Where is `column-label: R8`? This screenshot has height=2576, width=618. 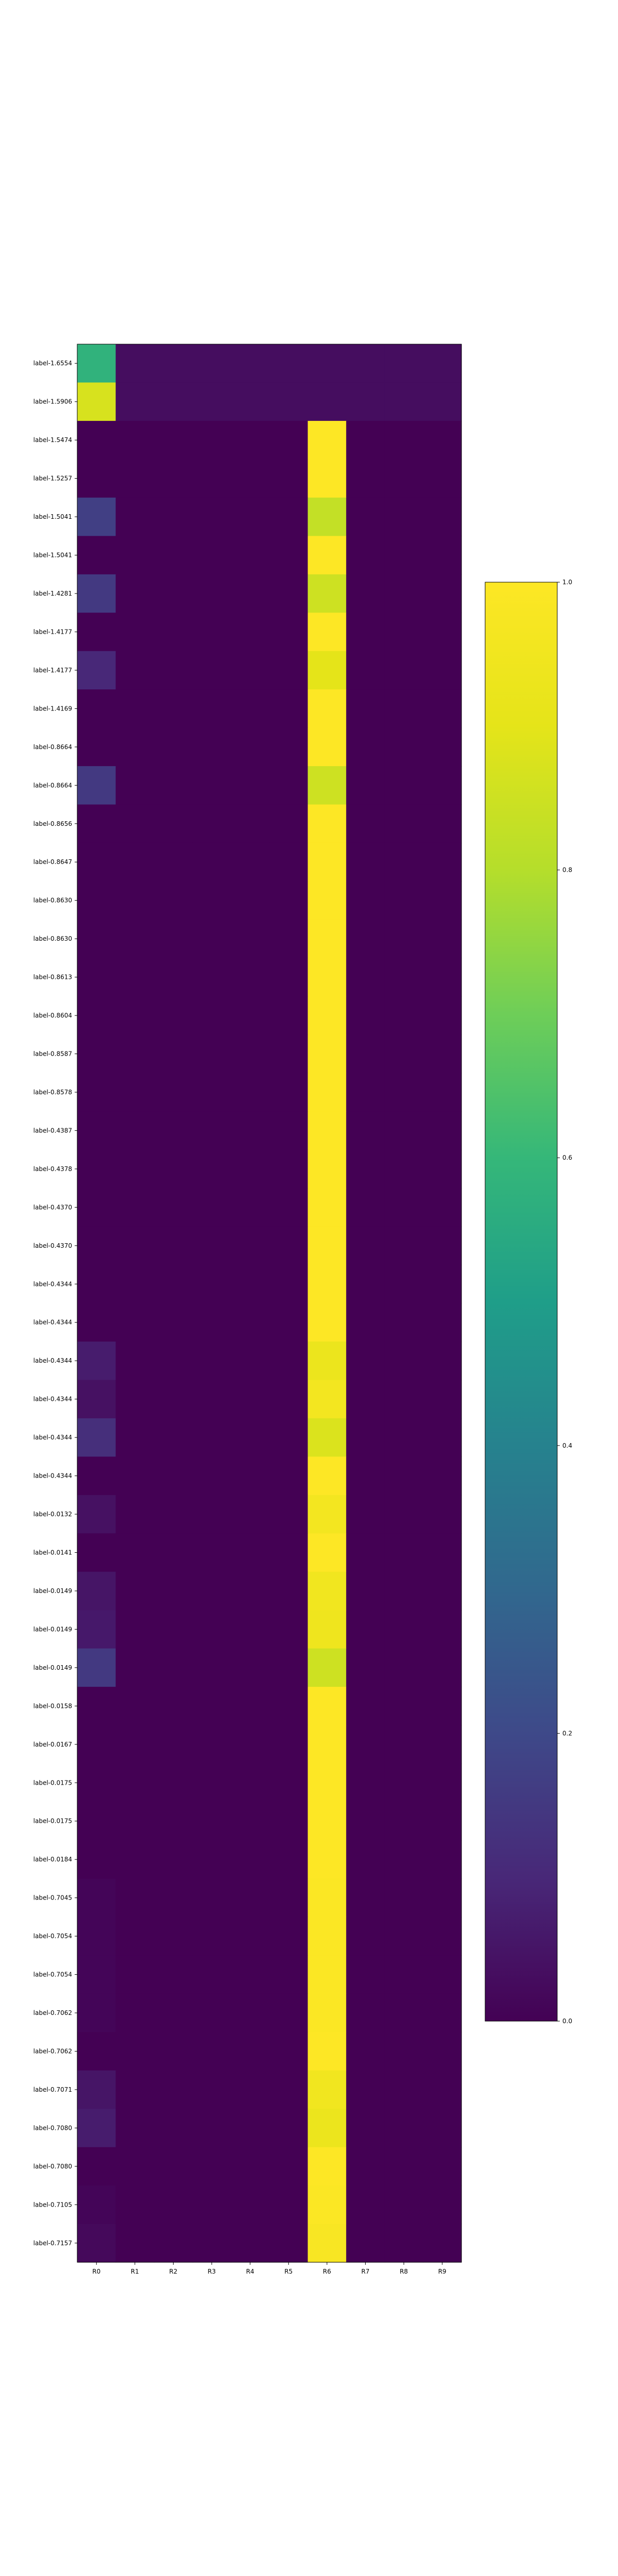 column-label: R8 is located at coordinates (404, 2271).